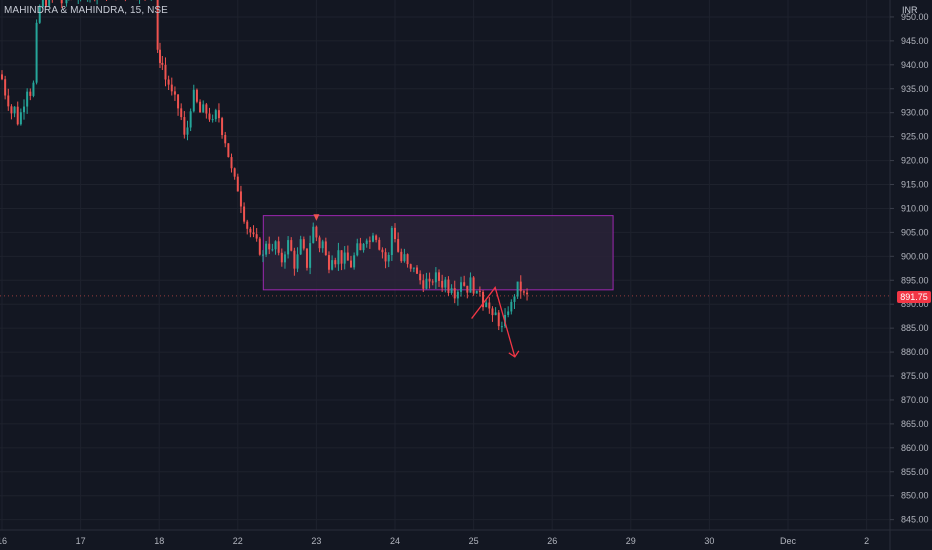 The height and width of the screenshot is (550, 932). Describe the element at coordinates (709, 541) in the screenshot. I see `time-tick-label: 30` at that location.